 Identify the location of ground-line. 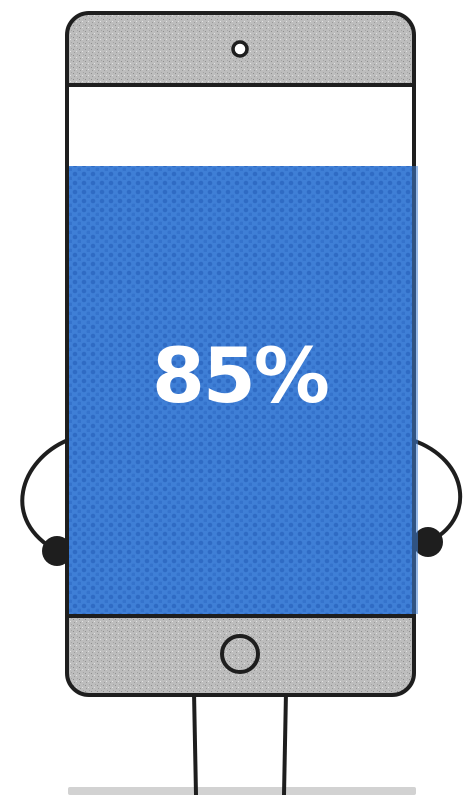
(242, 791).